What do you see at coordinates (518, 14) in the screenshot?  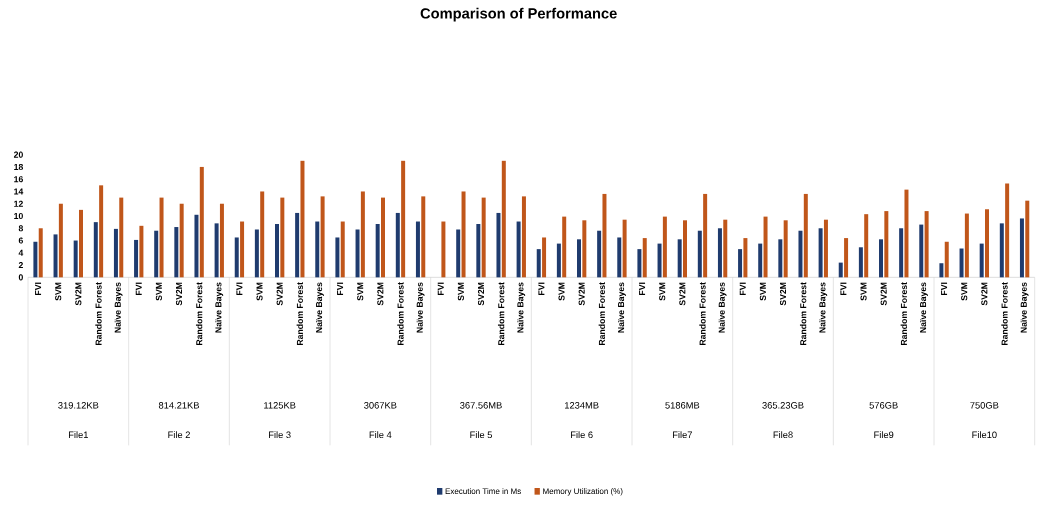 I see `chart-title: Comparison of Performance` at bounding box center [518, 14].